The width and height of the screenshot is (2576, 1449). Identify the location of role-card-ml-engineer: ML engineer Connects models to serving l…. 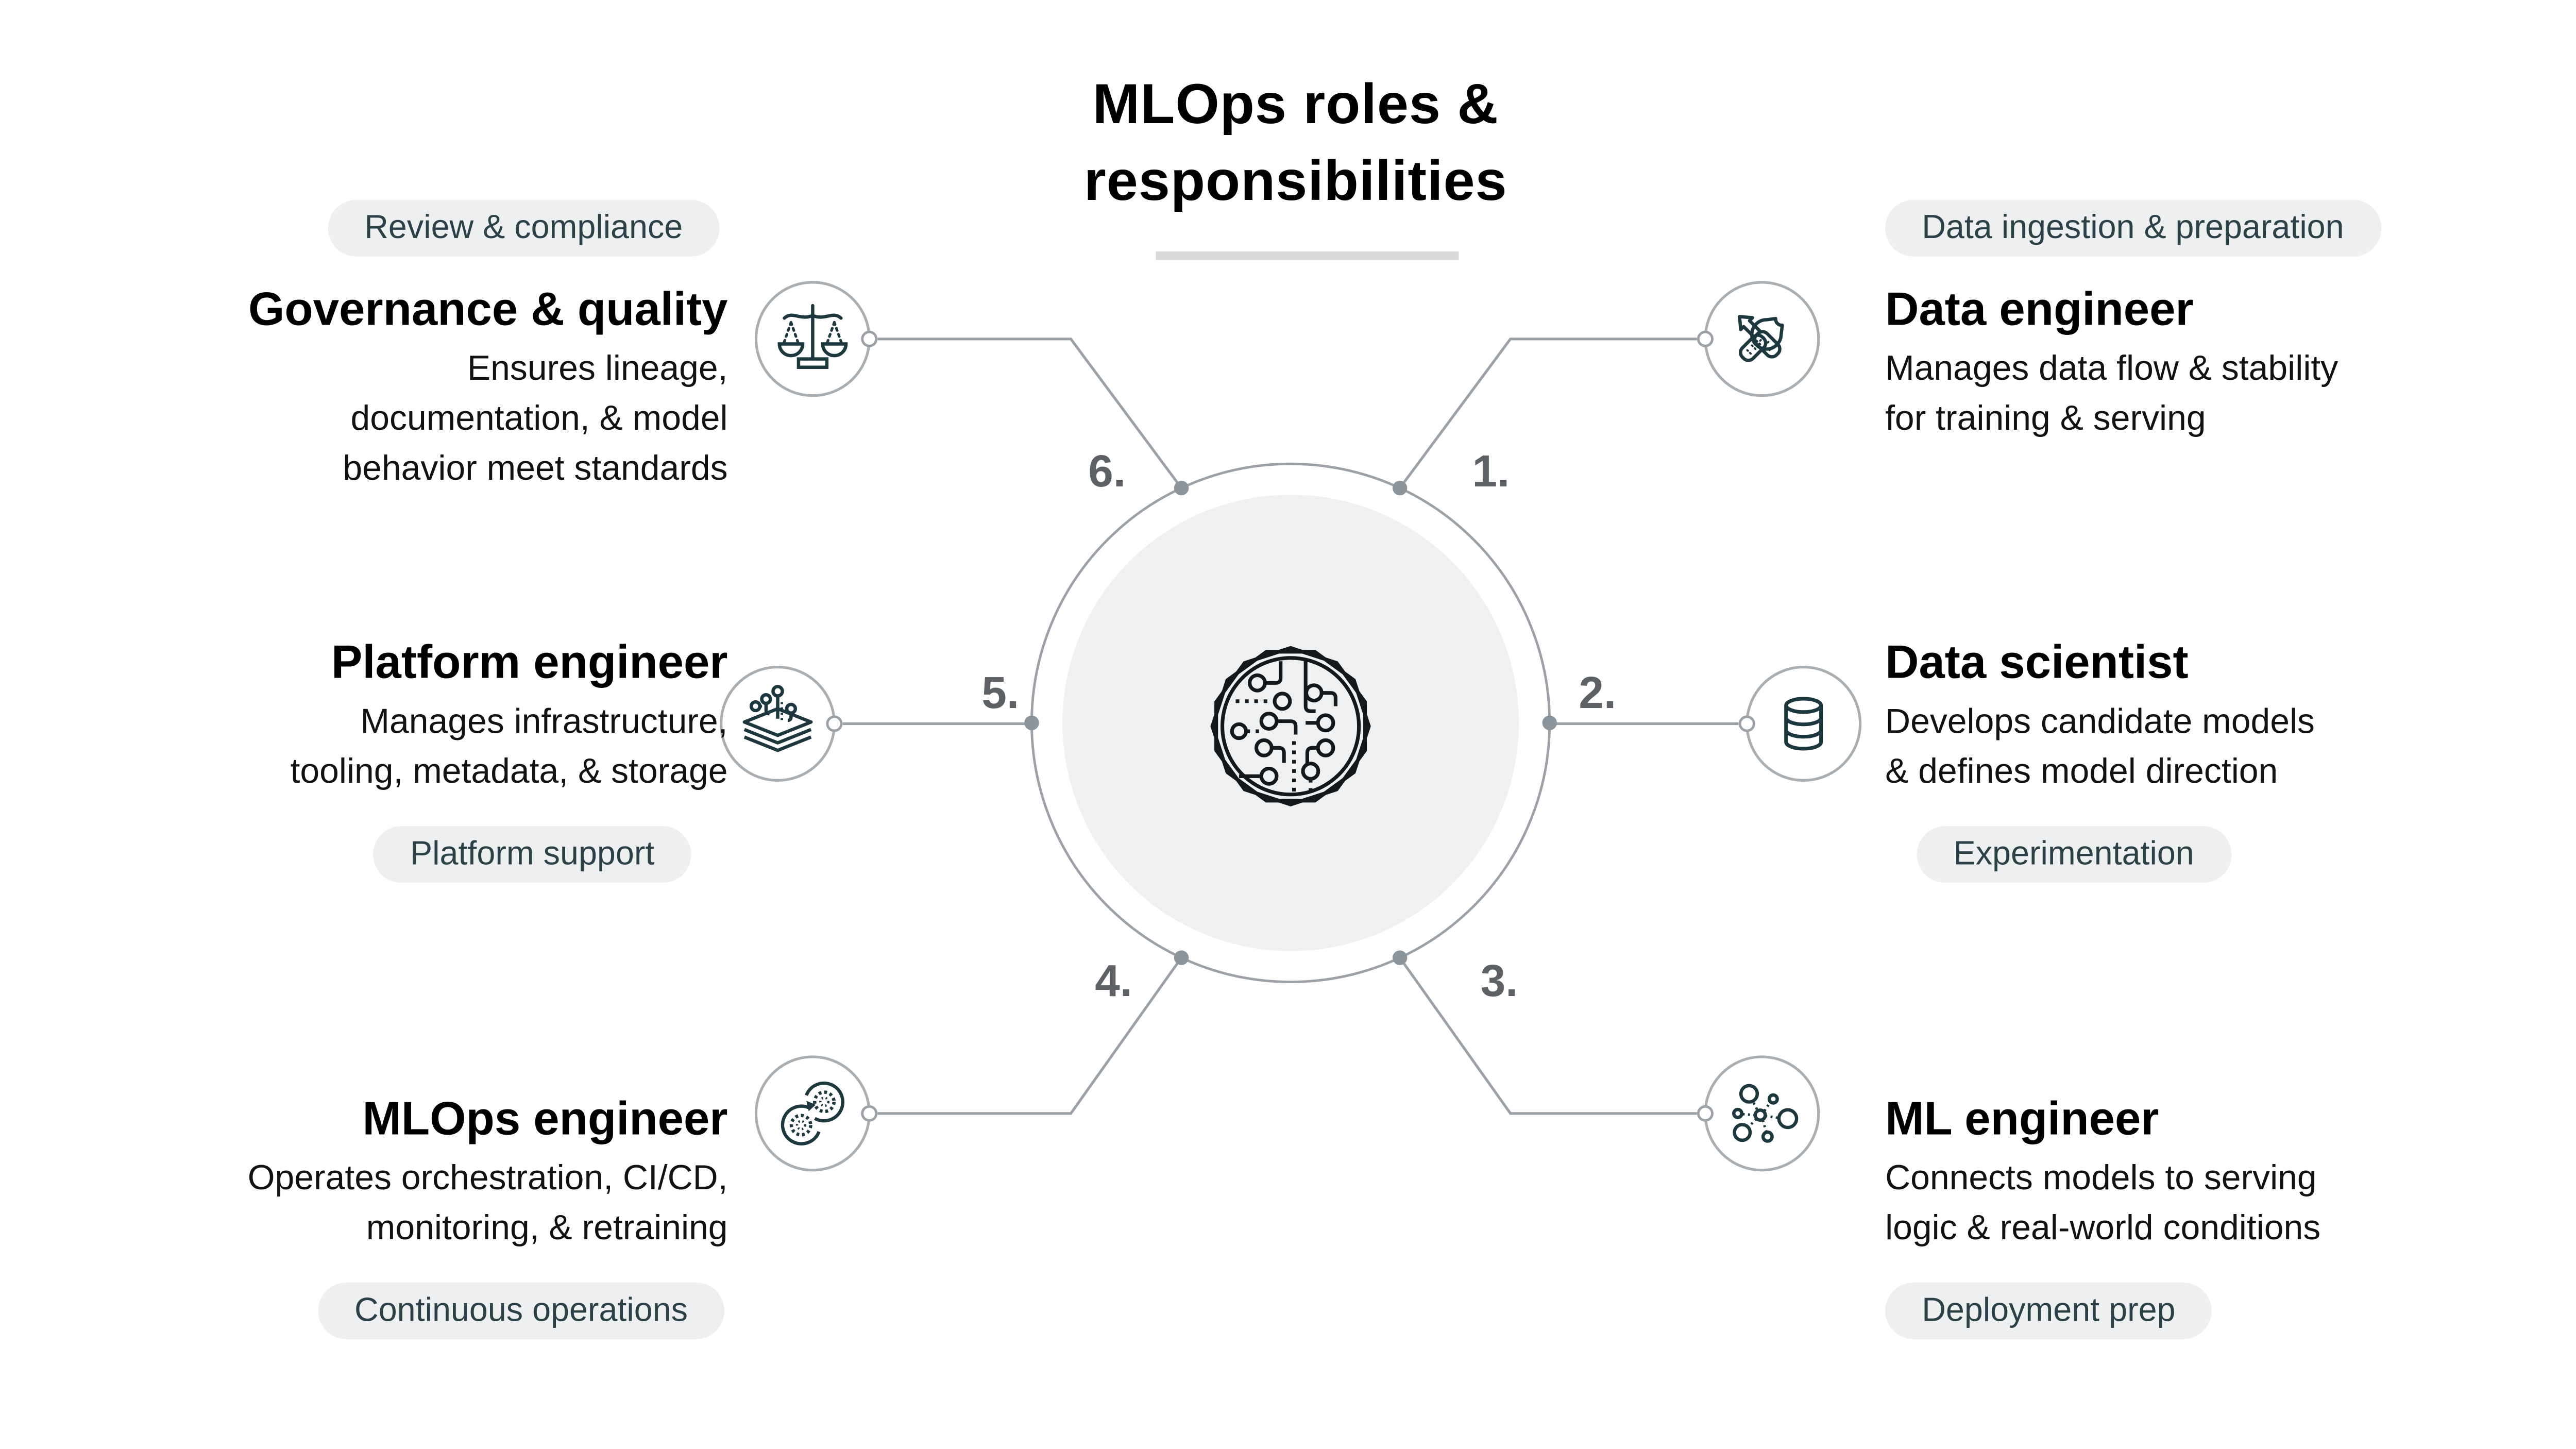
(2102, 1215).